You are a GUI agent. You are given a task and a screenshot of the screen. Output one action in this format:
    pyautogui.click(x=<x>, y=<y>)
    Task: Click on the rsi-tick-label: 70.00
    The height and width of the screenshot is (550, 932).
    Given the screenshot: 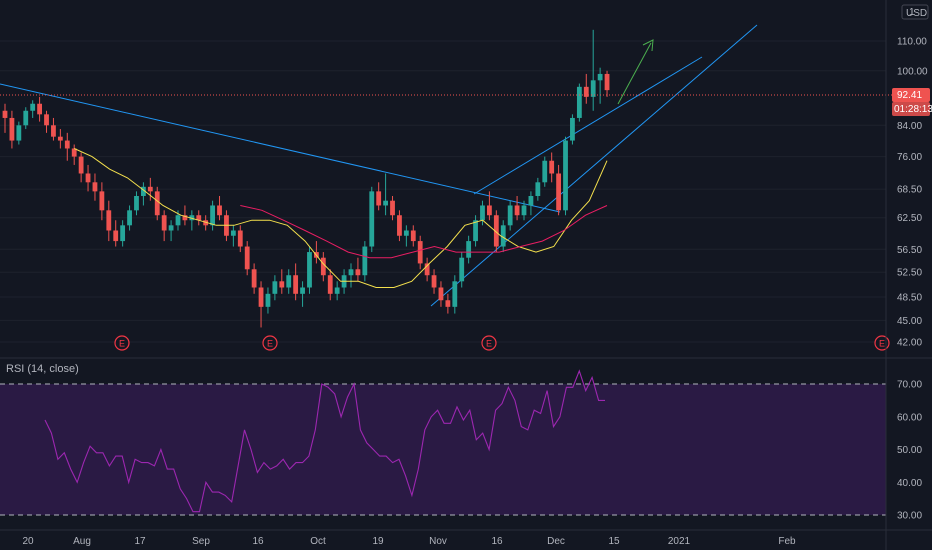 What is the action you would take?
    pyautogui.click(x=909, y=385)
    